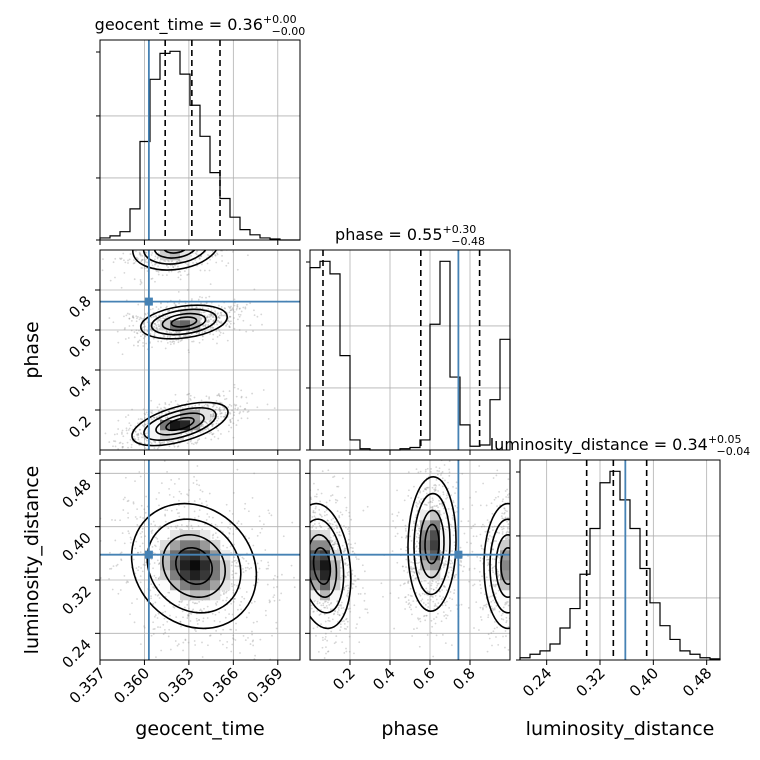 This screenshot has width=760, height=760. What do you see at coordinates (215, 595) in the screenshot?
I see `density-bin` at bounding box center [215, 595].